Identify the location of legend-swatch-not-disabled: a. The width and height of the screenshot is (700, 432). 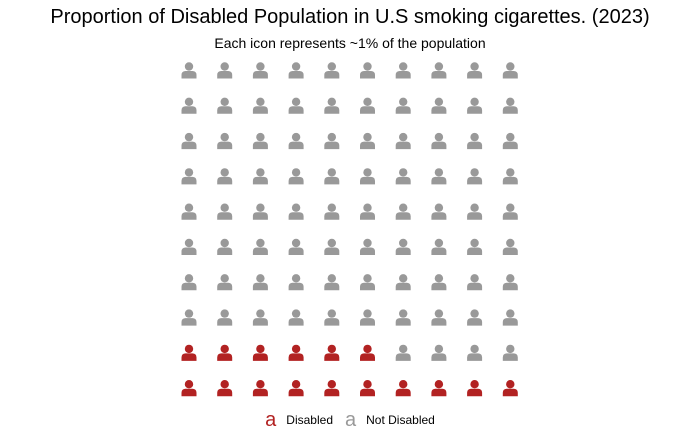
(351, 420).